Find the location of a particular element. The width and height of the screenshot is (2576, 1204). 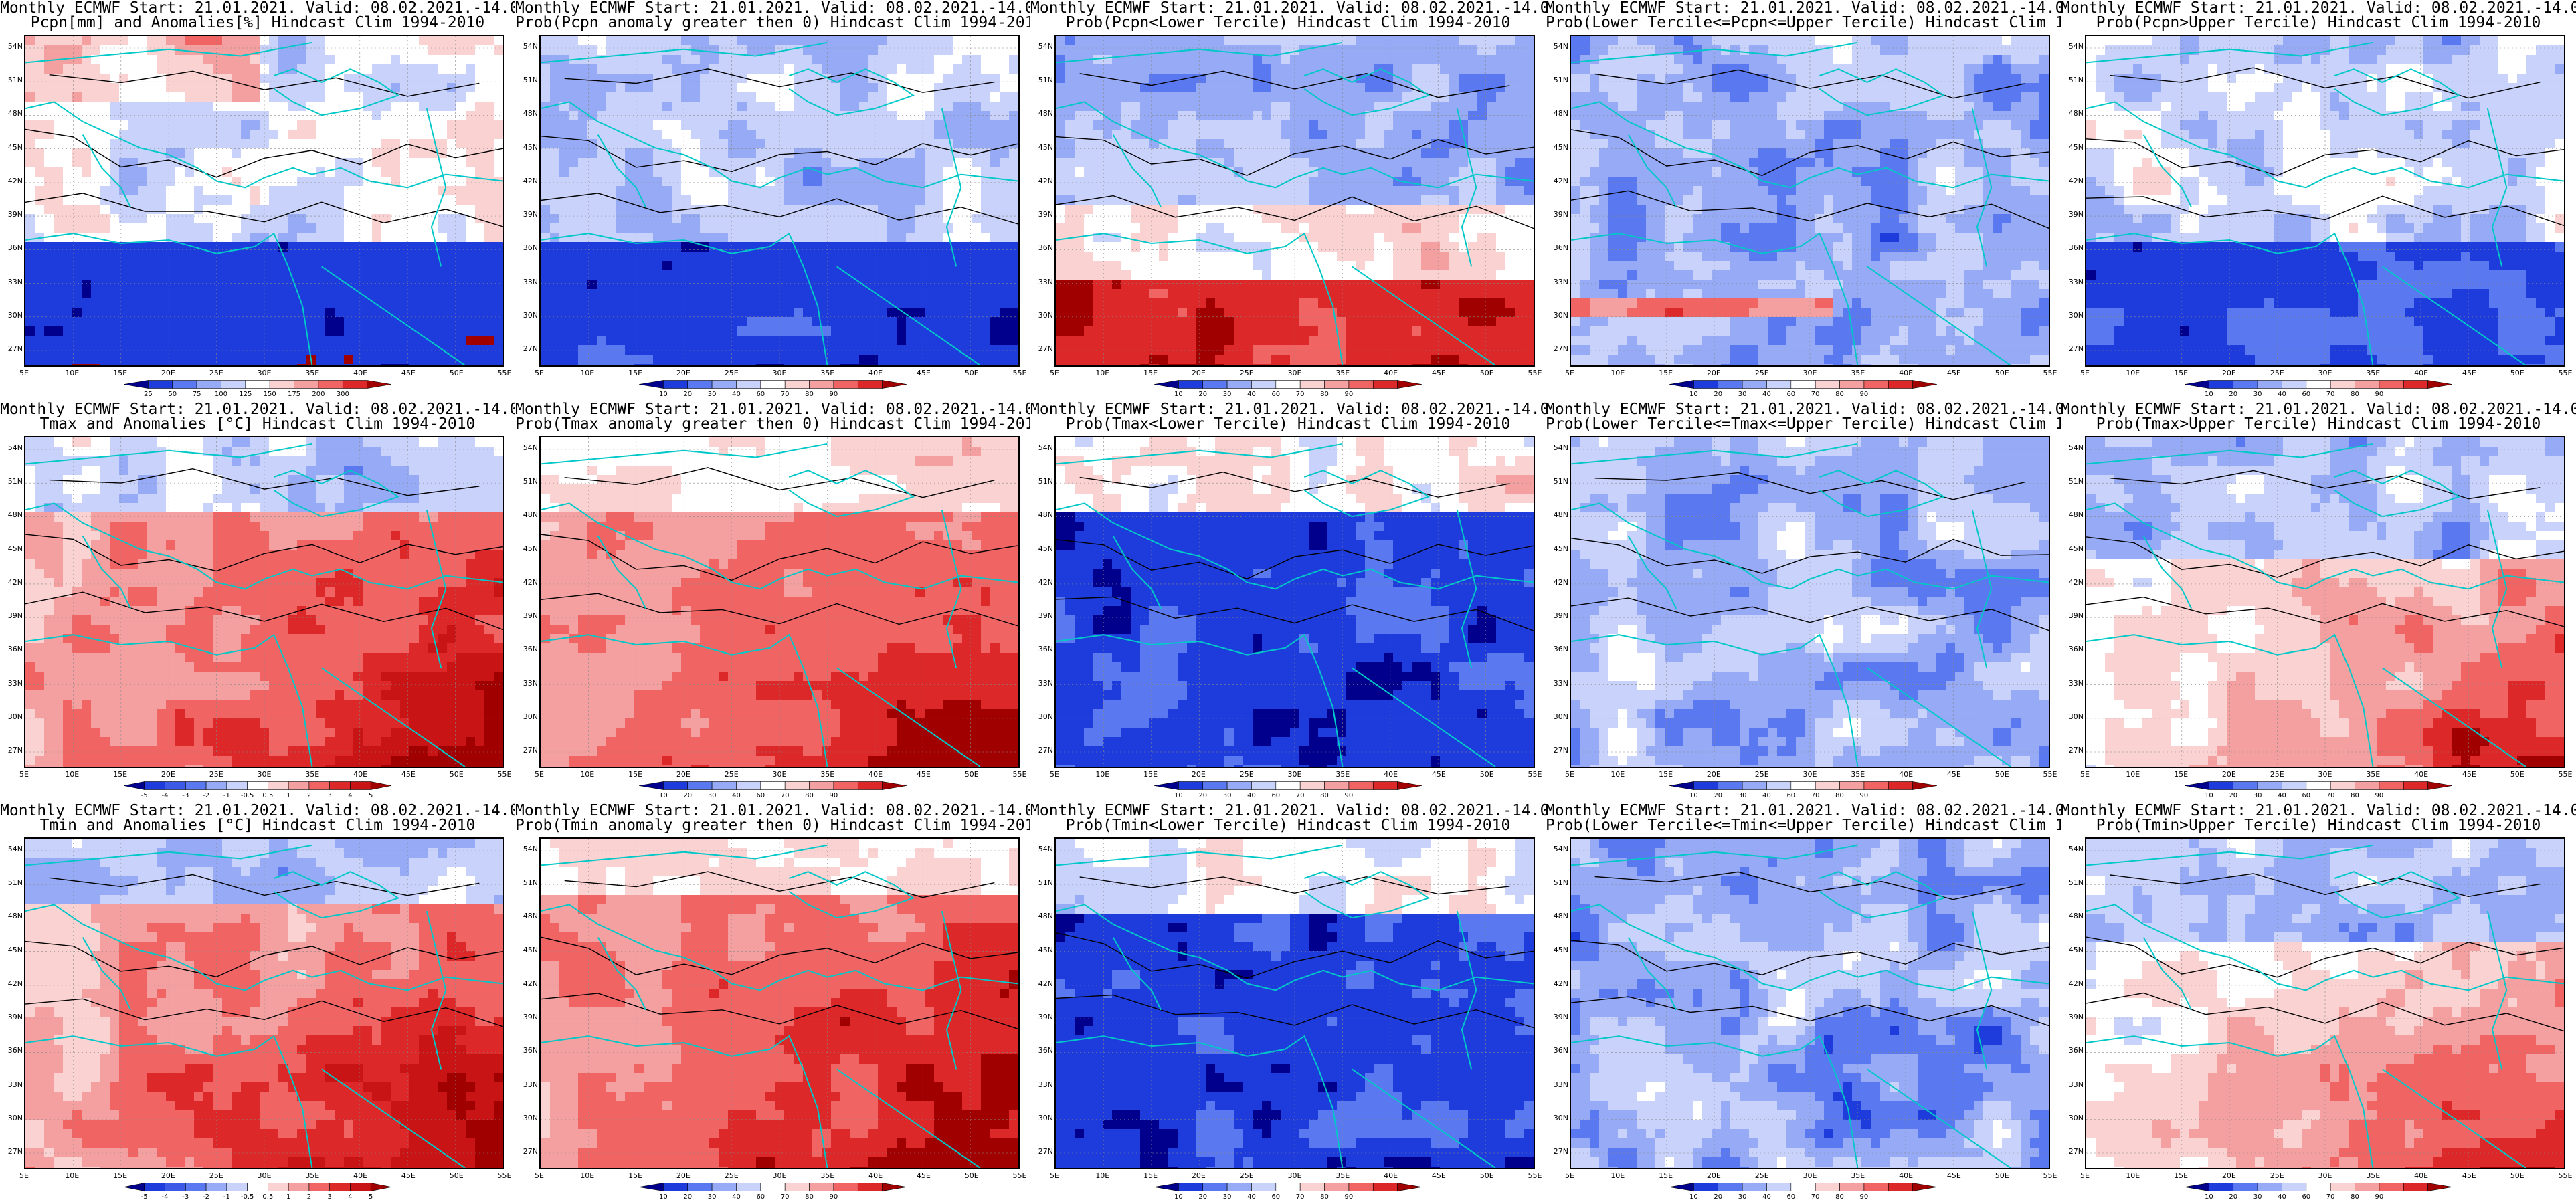

lat-tick-label: 51N is located at coordinates (1558, 80).